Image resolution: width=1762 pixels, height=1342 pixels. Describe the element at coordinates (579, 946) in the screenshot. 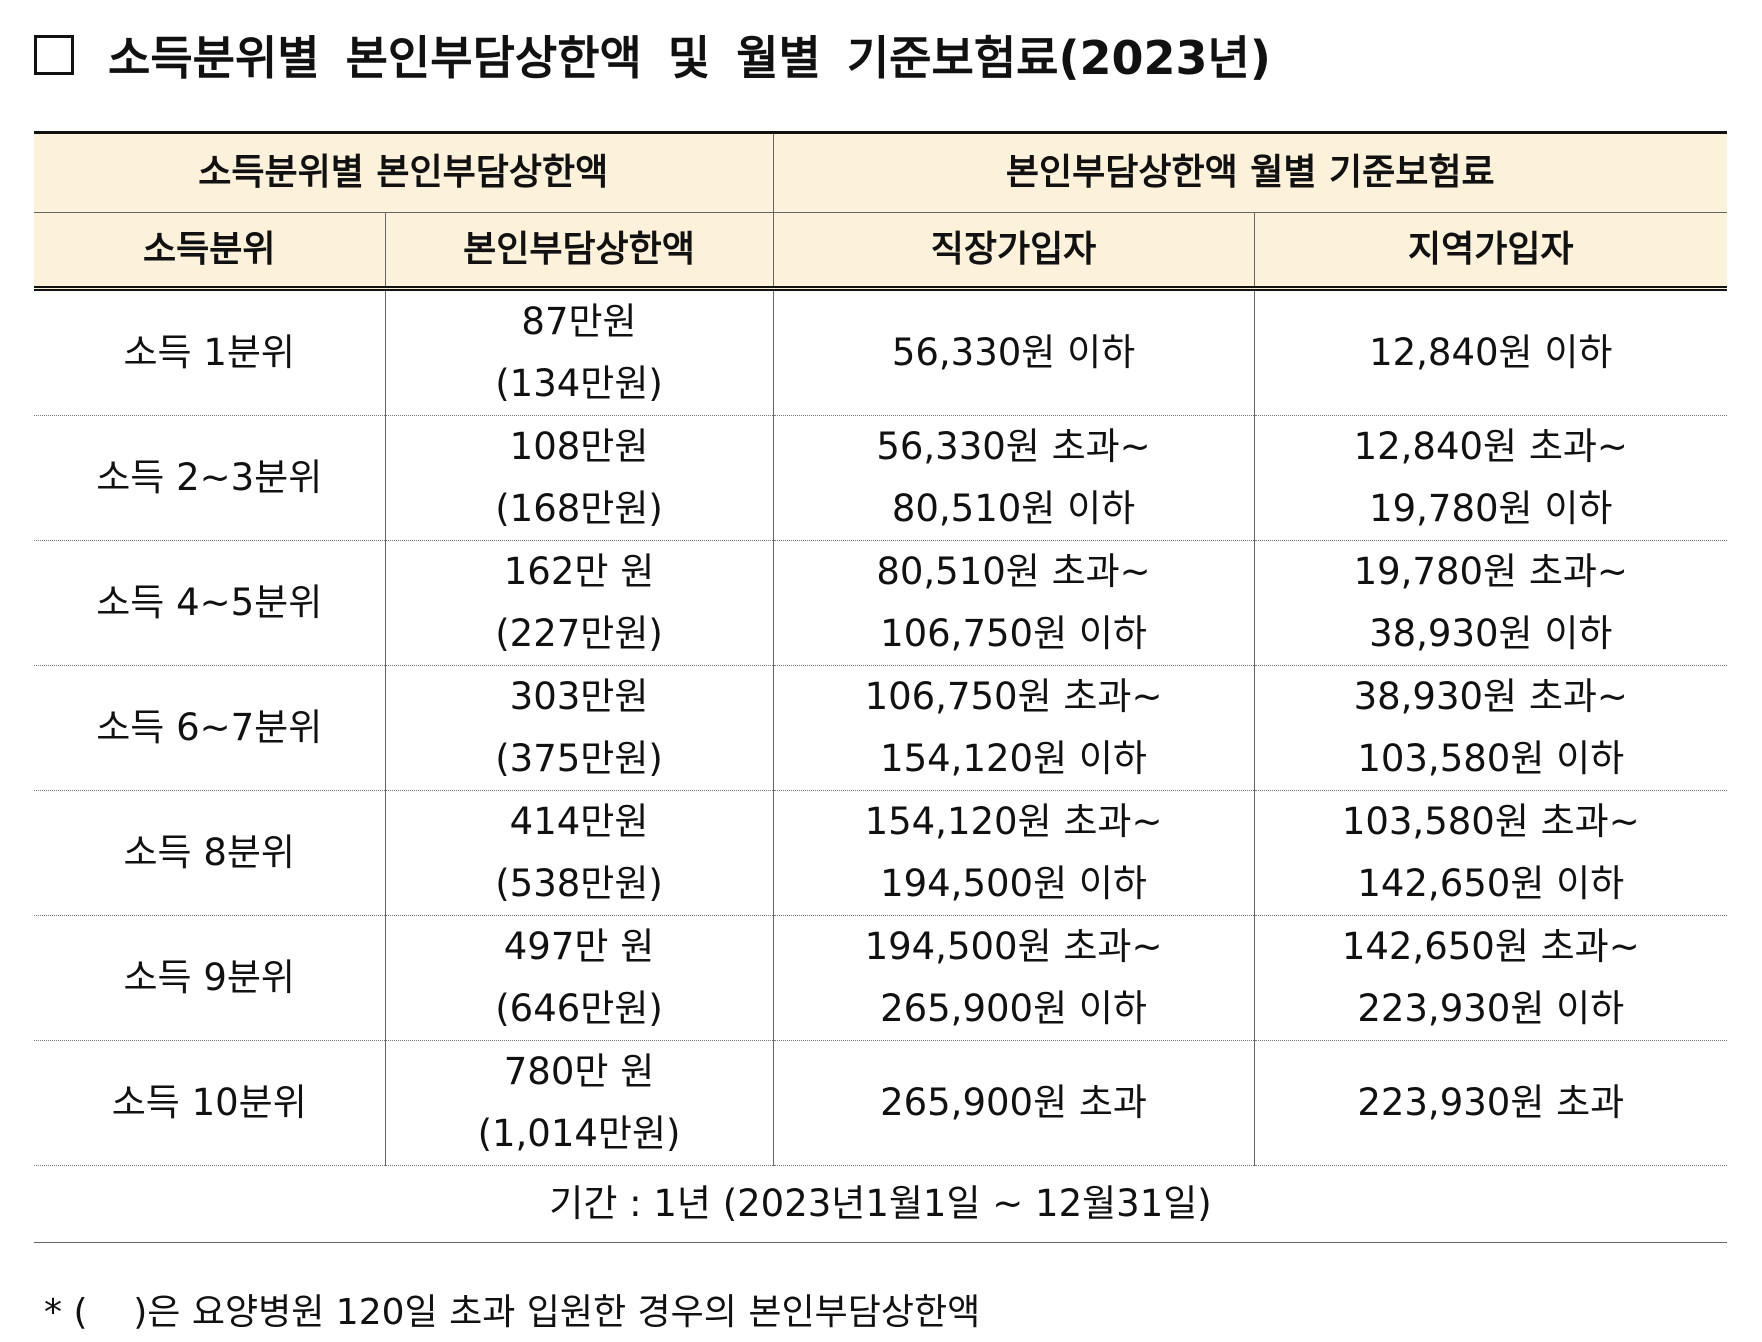

I see `limit-line: 497만 원` at that location.